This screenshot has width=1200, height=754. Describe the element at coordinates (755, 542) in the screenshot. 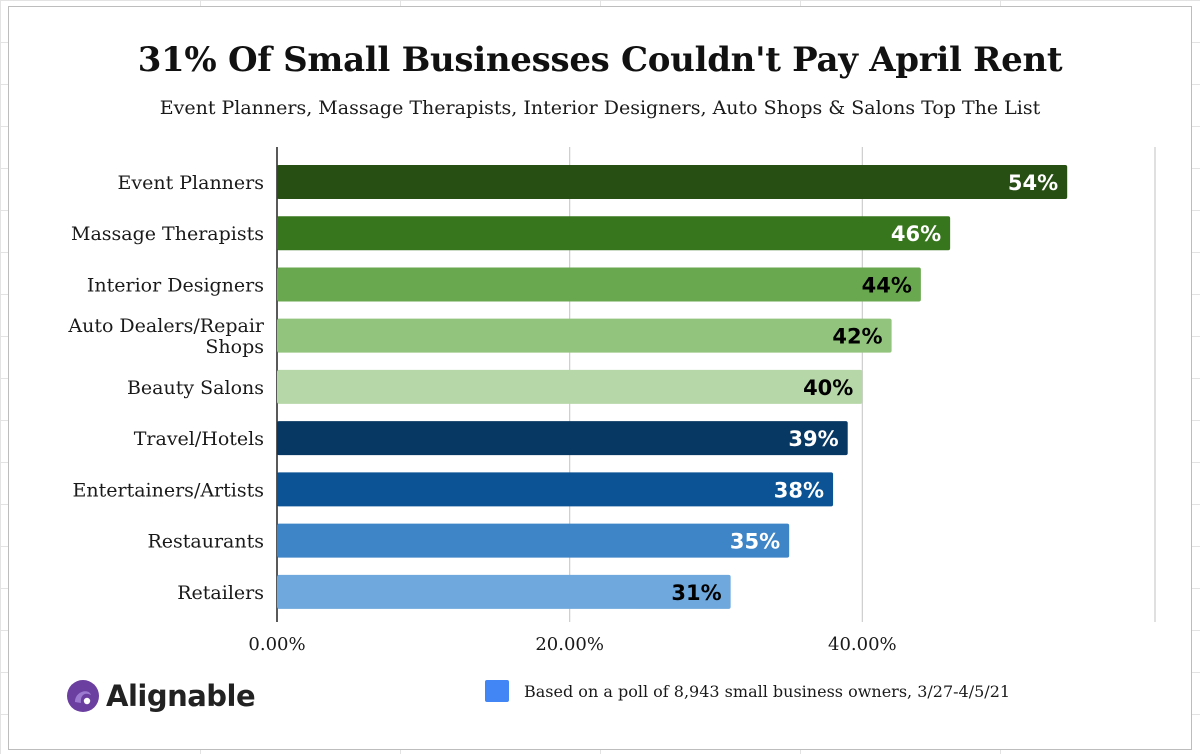

I see `data-label: 35%` at that location.